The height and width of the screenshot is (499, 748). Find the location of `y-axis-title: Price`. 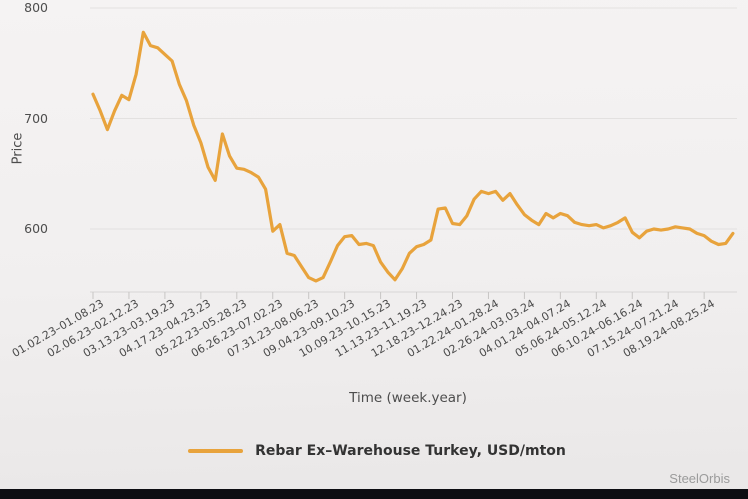

y-axis-title: Price is located at coordinates (18, 148).